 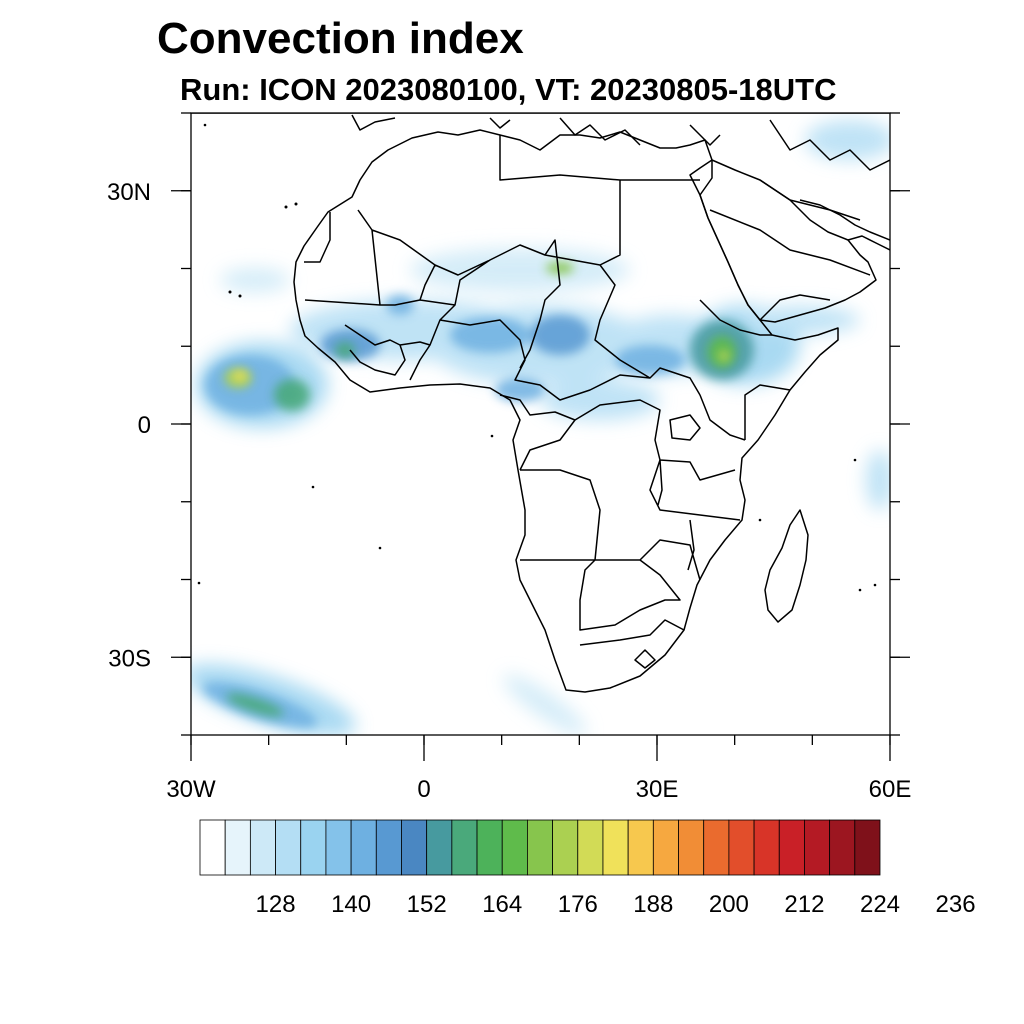 What do you see at coordinates (240, 376) in the screenshot?
I see `field-atlantic-peak` at bounding box center [240, 376].